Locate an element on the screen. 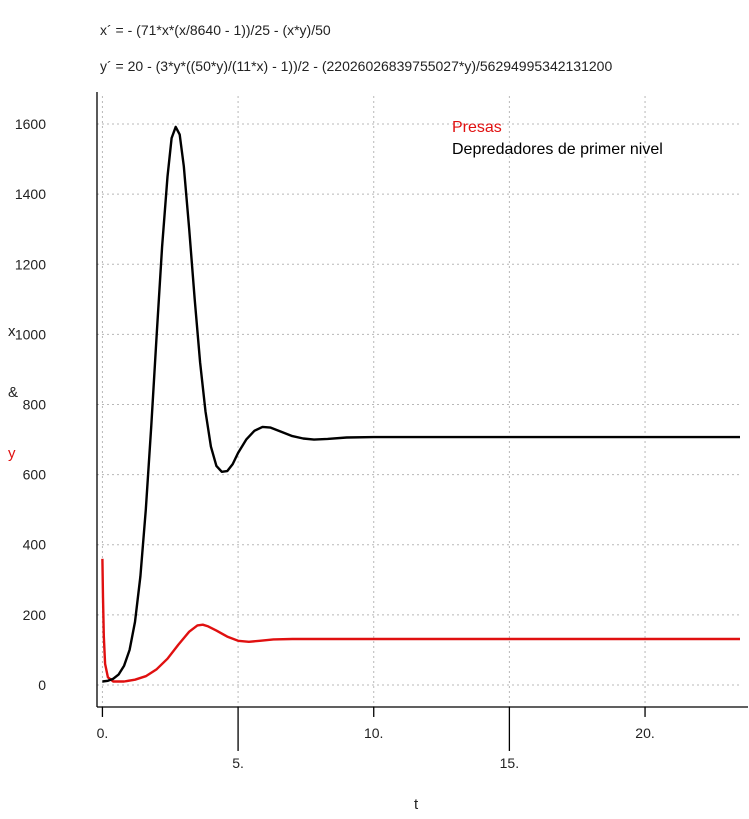  y-tick-label: 1600 is located at coordinates (30, 124).